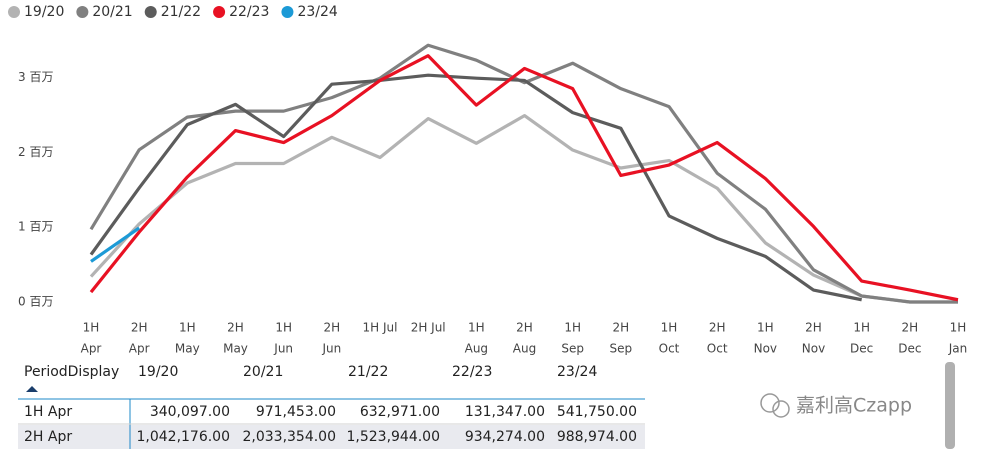  Describe the element at coordinates (577, 372) in the screenshot. I see `column-header: 23/24` at that location.